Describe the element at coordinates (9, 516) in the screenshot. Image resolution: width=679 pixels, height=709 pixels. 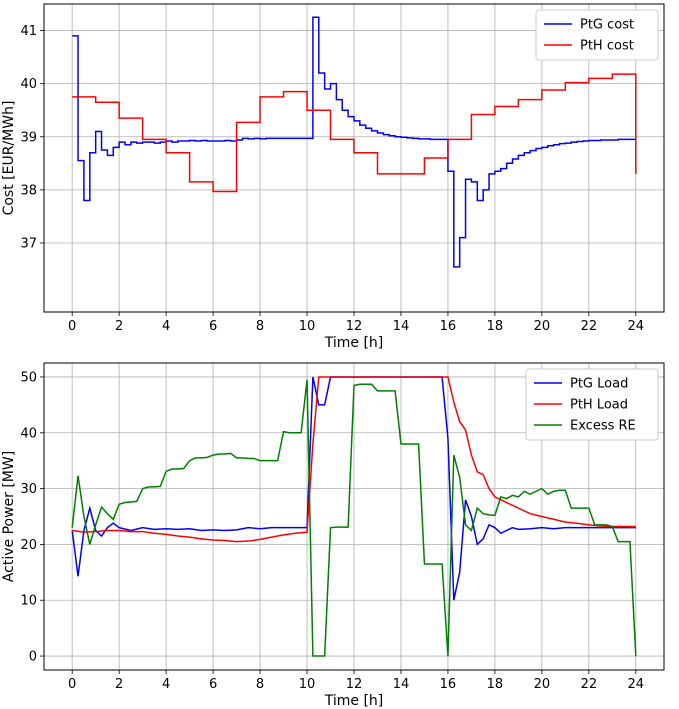
I see `y-axis-label: Active Power [MW]` at that location.